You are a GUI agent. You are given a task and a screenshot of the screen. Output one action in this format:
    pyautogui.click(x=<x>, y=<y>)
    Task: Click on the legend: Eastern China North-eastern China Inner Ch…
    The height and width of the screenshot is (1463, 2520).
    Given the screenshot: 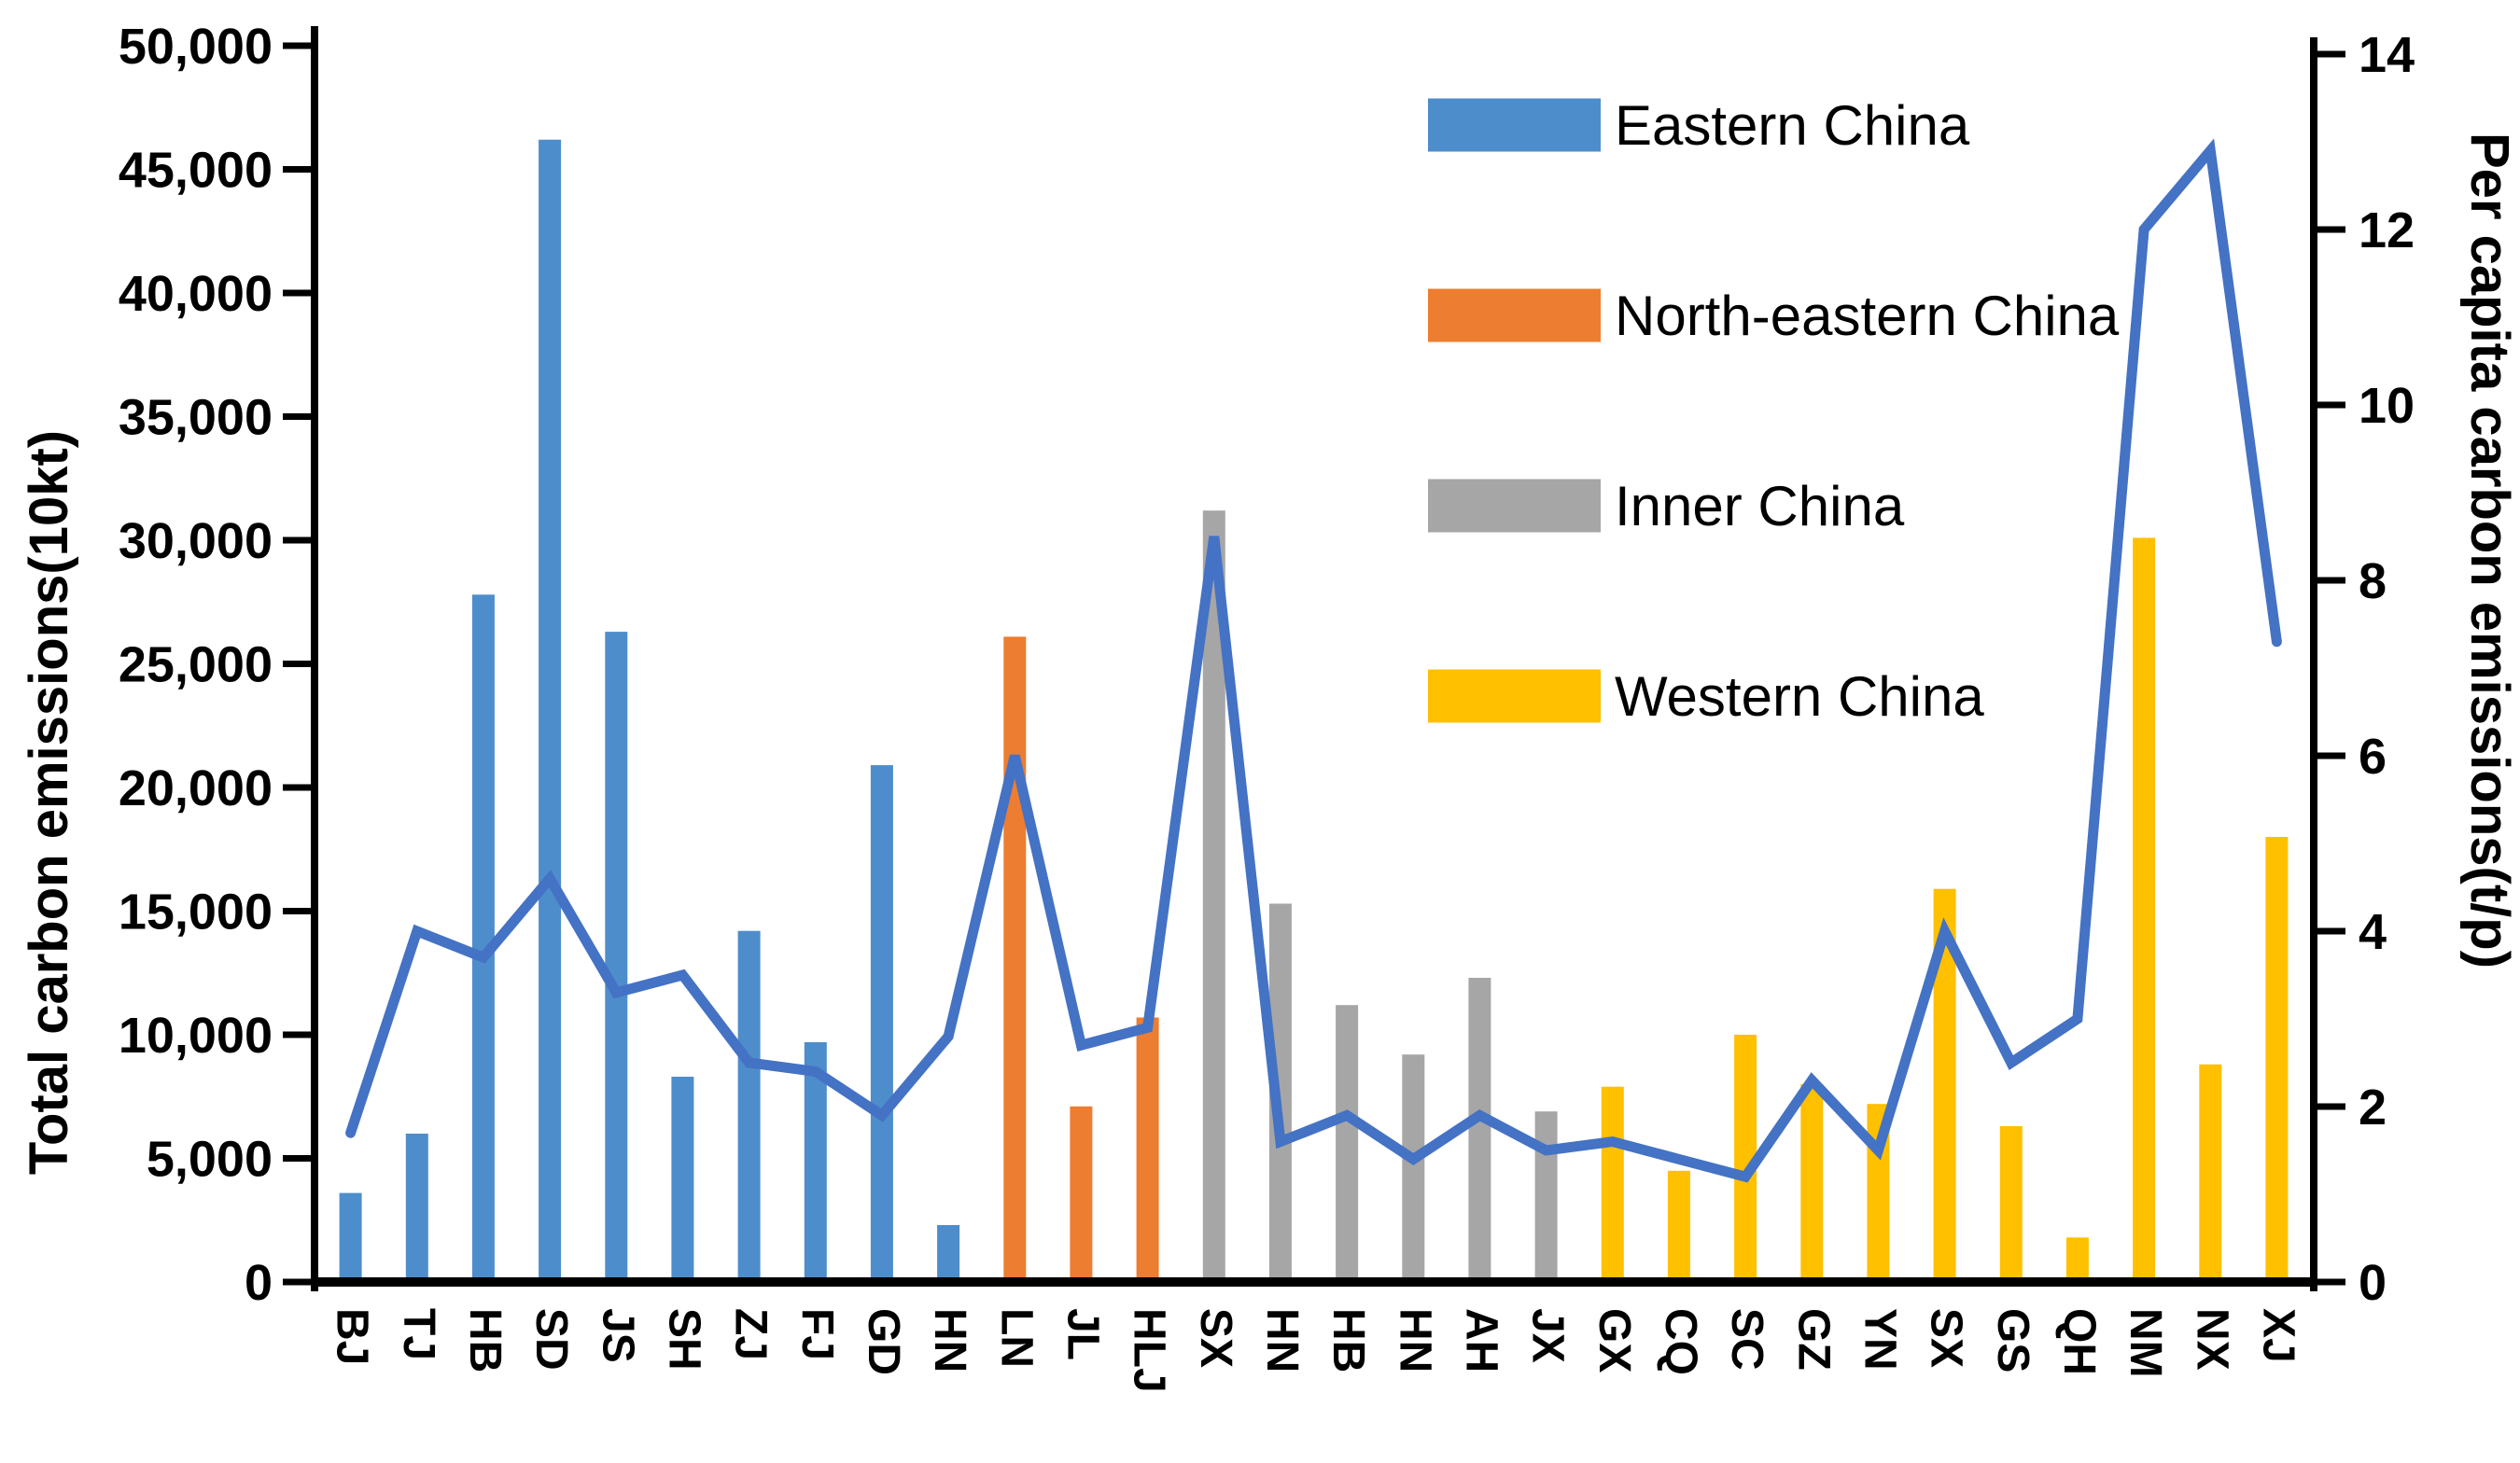 What is the action you would take?
    pyautogui.click(x=1774, y=411)
    